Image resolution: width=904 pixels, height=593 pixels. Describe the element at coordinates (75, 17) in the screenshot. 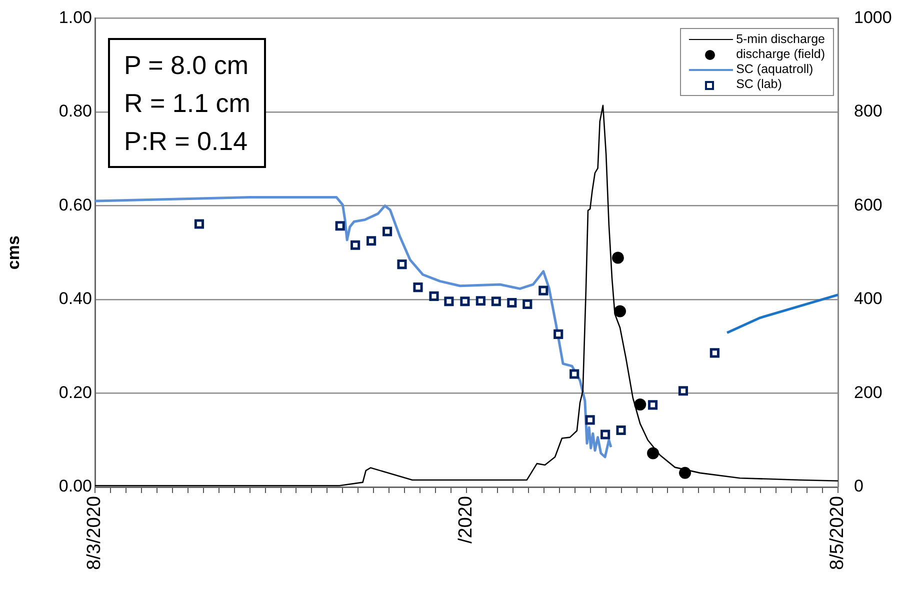

I see `y-tick-label: 1.00` at that location.